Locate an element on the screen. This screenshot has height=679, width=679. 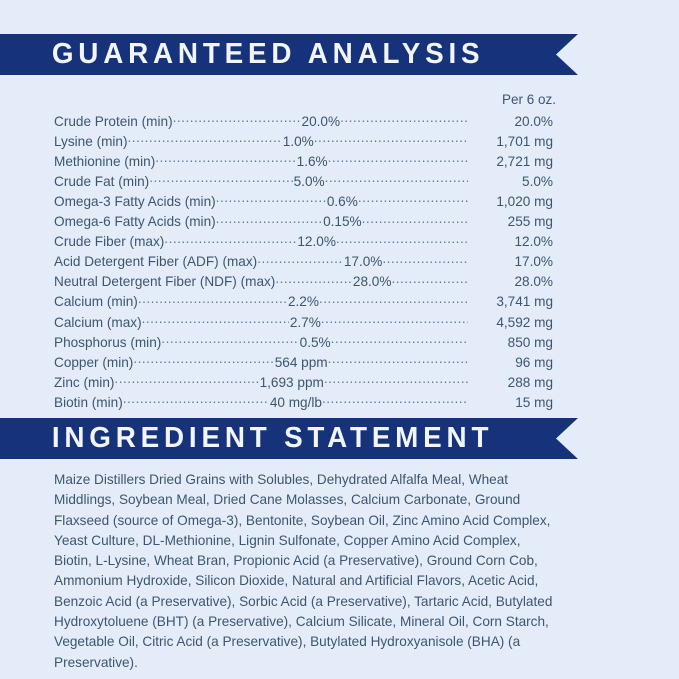
nutrient-name: Phosphorus (min) is located at coordinates (108, 342).